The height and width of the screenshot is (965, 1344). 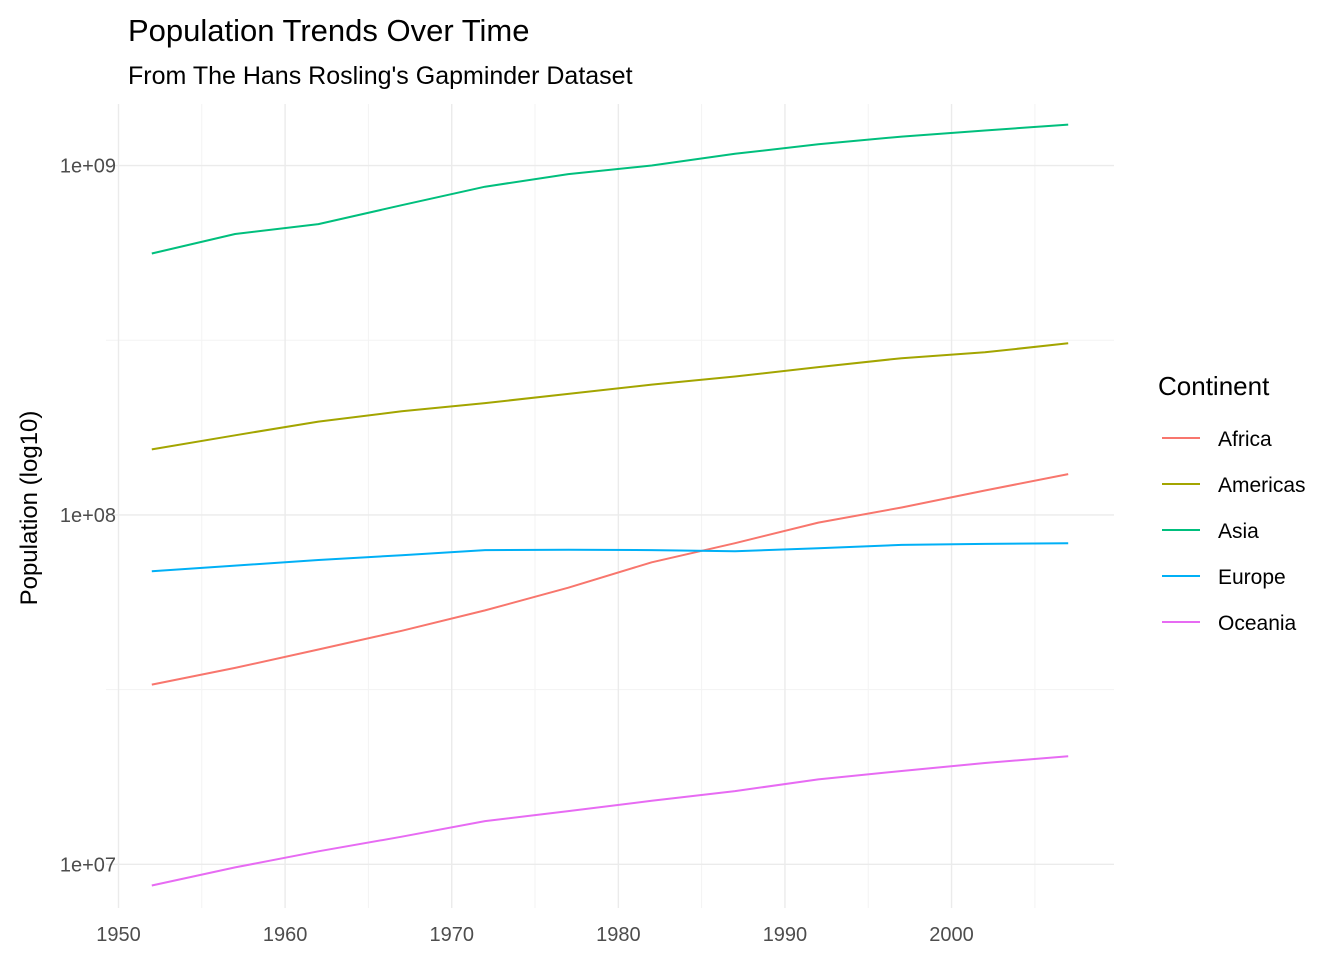 What do you see at coordinates (285, 935) in the screenshot?
I see `x-tick-label: 1960` at bounding box center [285, 935].